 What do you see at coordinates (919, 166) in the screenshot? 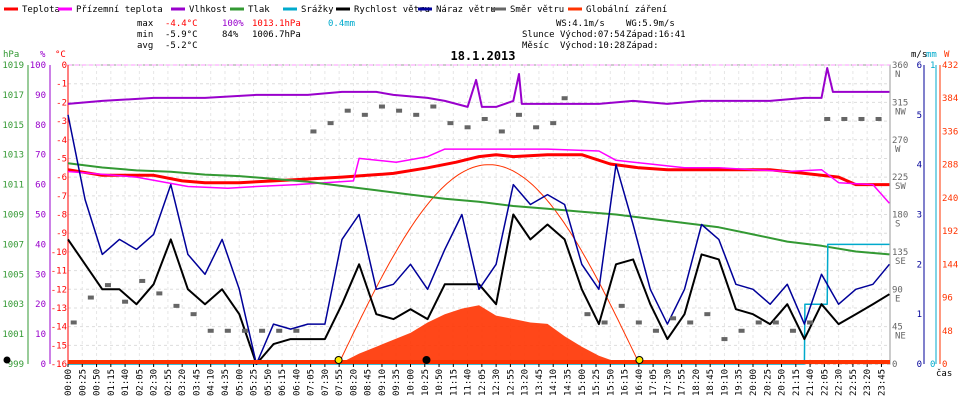
I see `axis-tick-label: 4` at bounding box center [919, 166].